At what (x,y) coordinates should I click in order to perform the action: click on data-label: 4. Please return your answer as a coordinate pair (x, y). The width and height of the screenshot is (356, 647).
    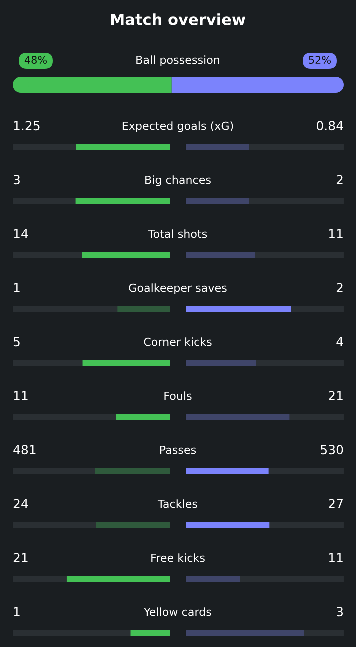
    Looking at the image, I should click on (340, 341).